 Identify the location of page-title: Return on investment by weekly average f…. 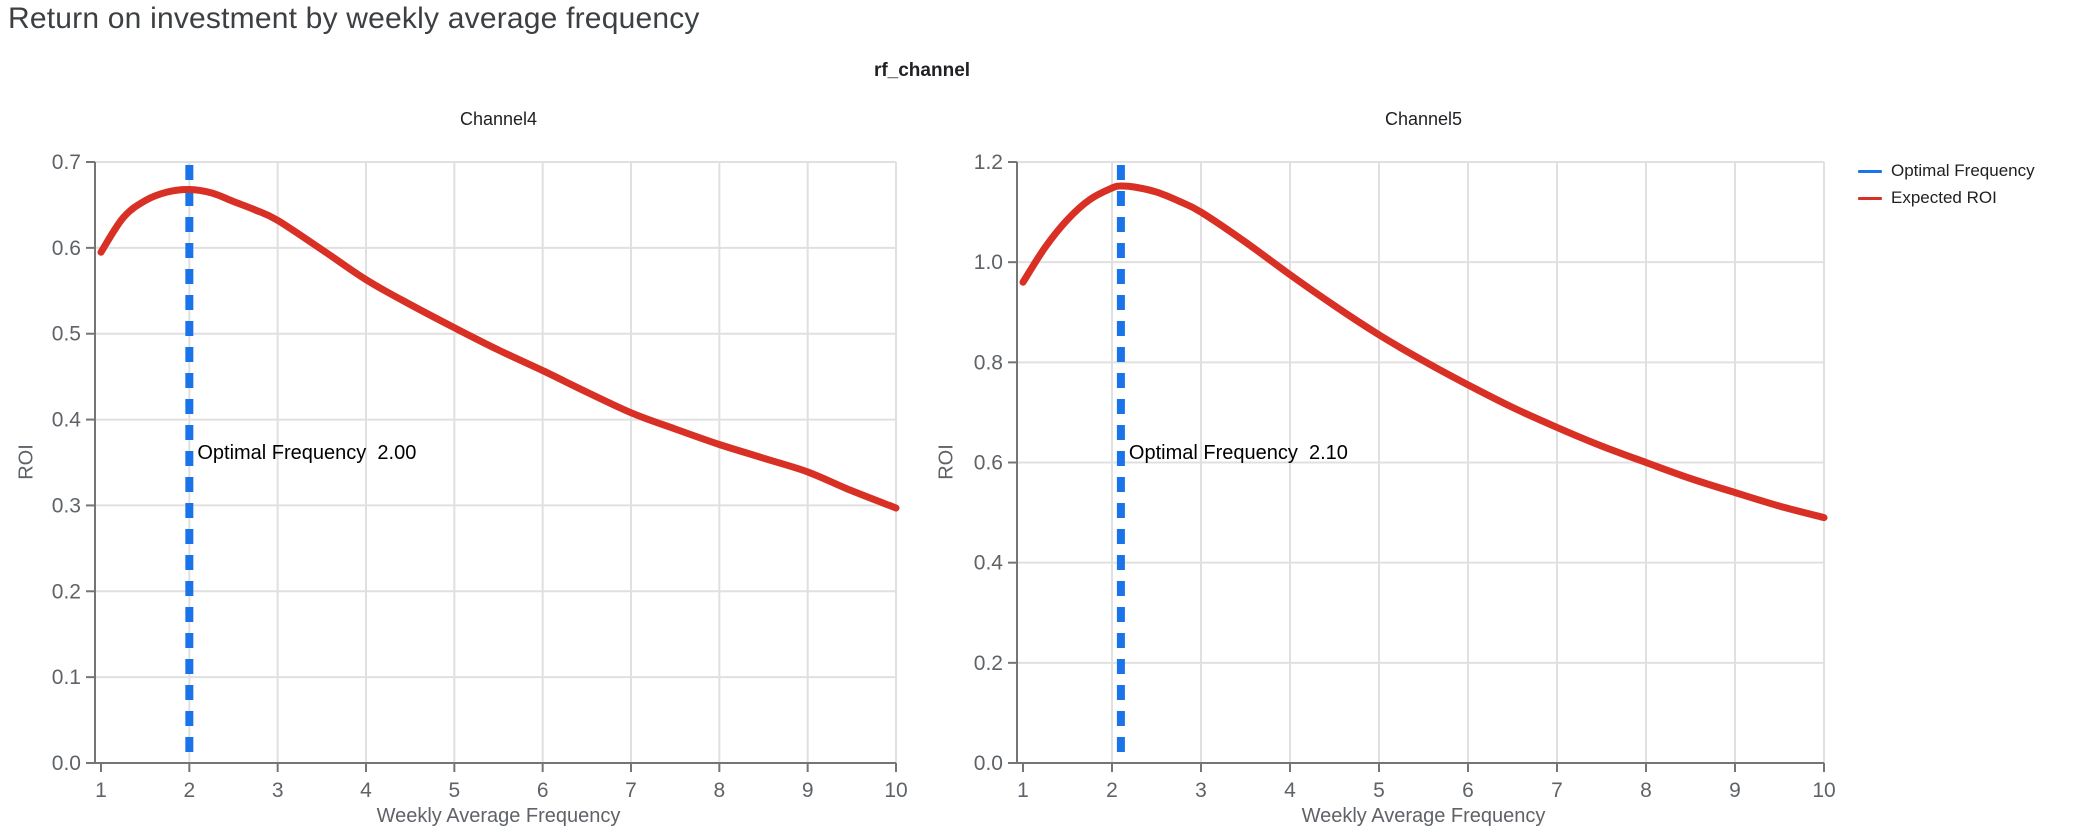
(354, 18).